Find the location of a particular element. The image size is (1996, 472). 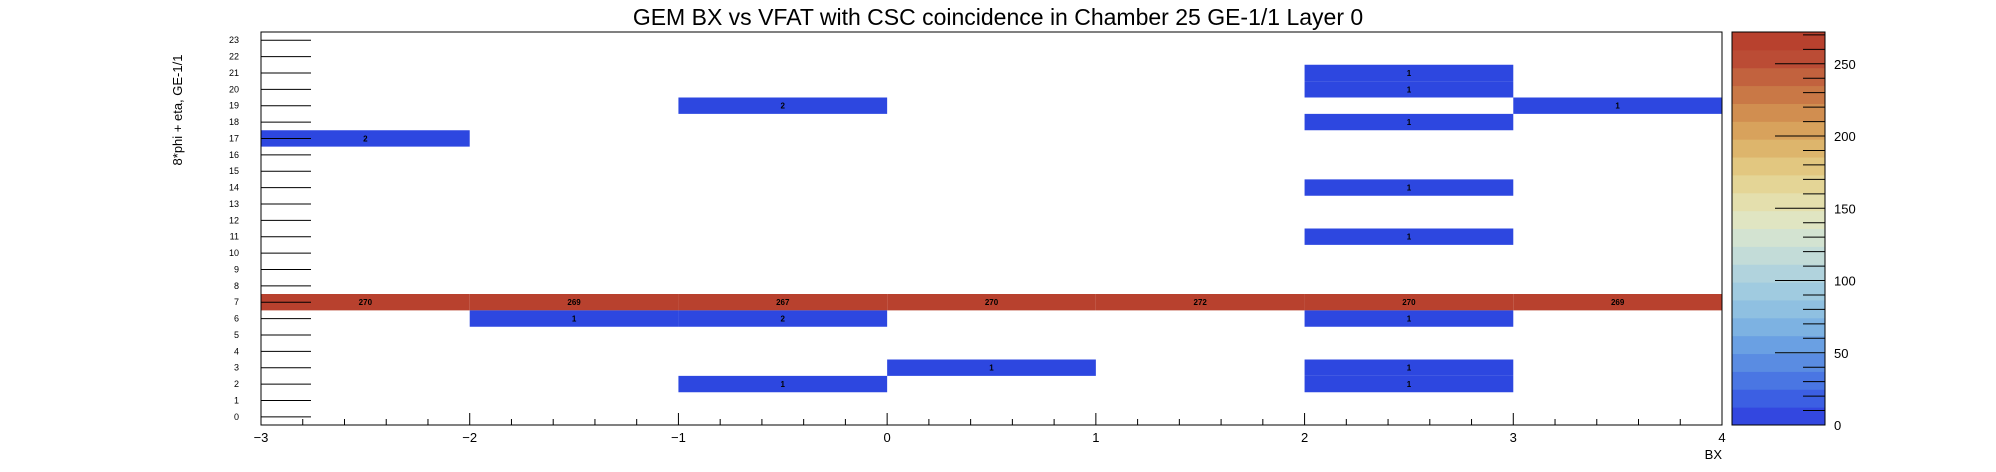

y-tick-label: 13 is located at coordinates (234, 204).